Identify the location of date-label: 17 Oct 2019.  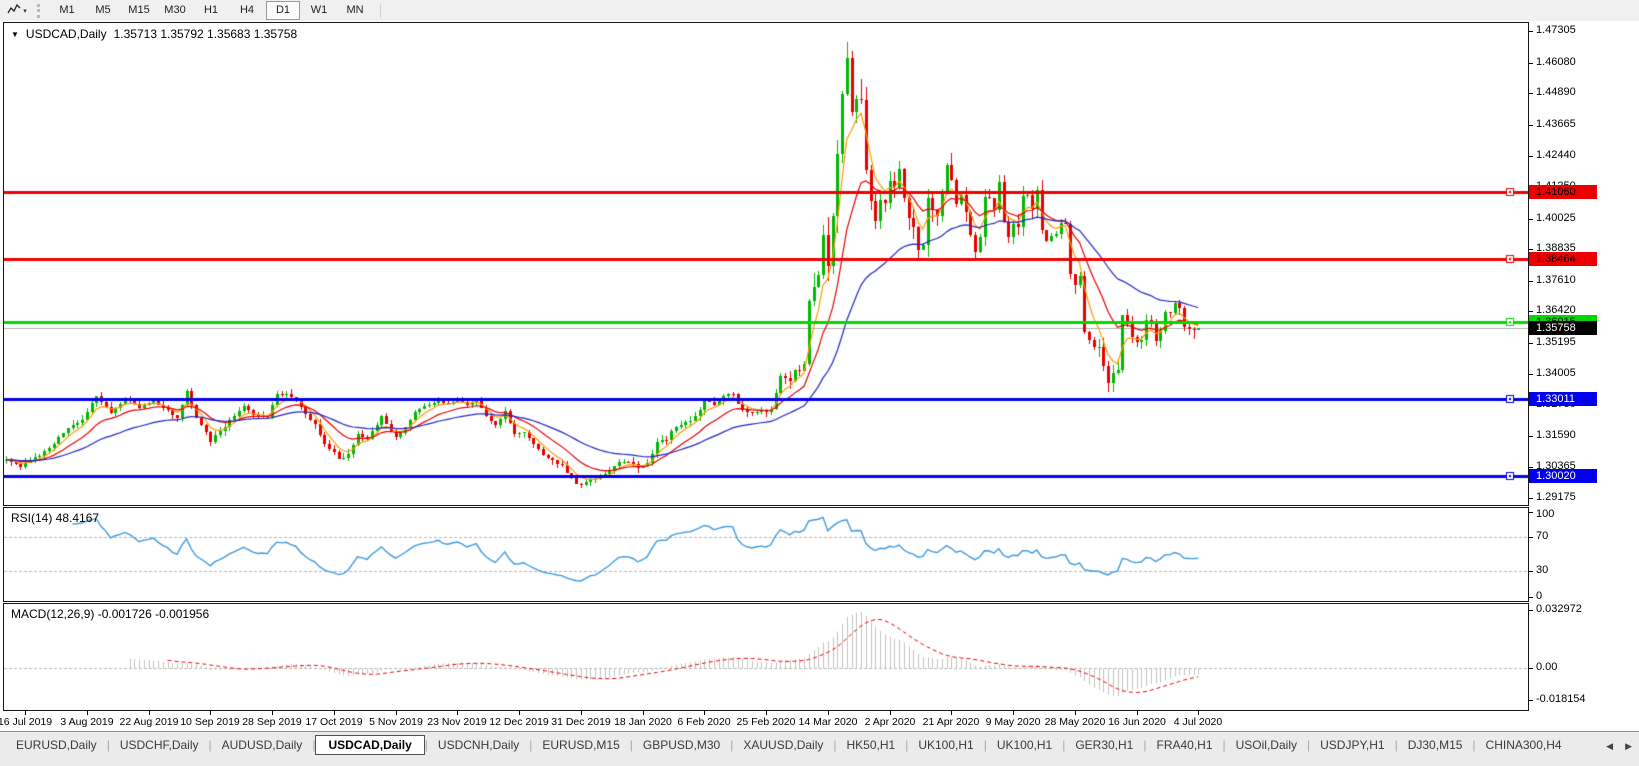
(334, 722).